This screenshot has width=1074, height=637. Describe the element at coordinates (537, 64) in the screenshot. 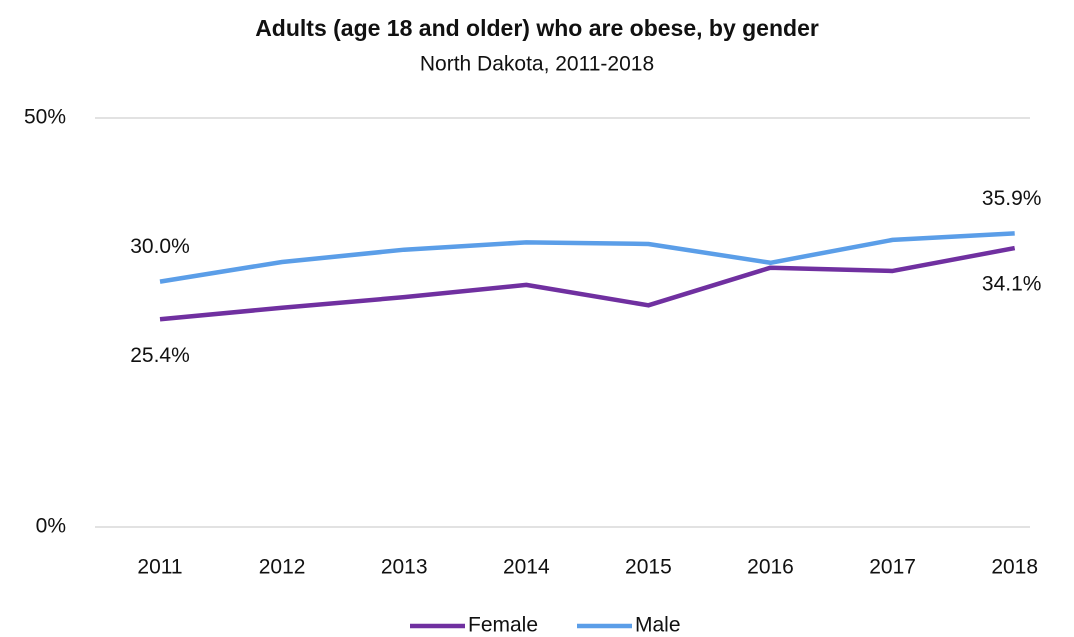

I see `chart-subtitle: North Dakota, 2011-2018` at that location.